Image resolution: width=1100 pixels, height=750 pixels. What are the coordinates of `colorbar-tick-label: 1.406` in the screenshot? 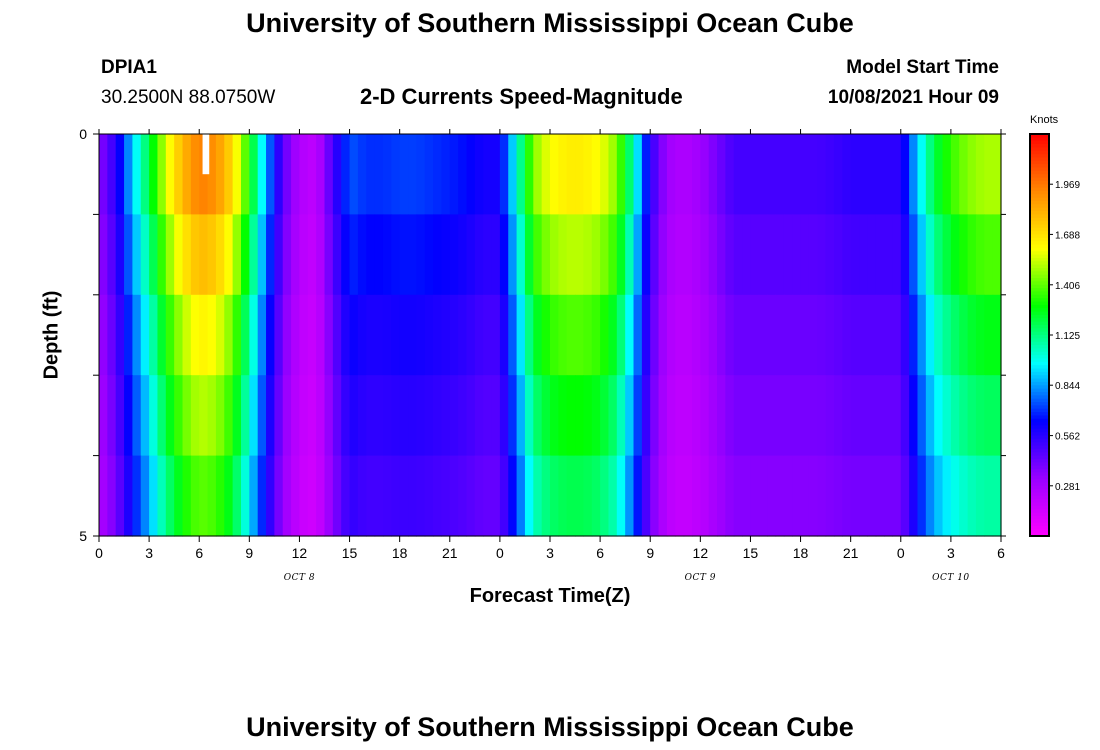 It's located at (1067, 286).